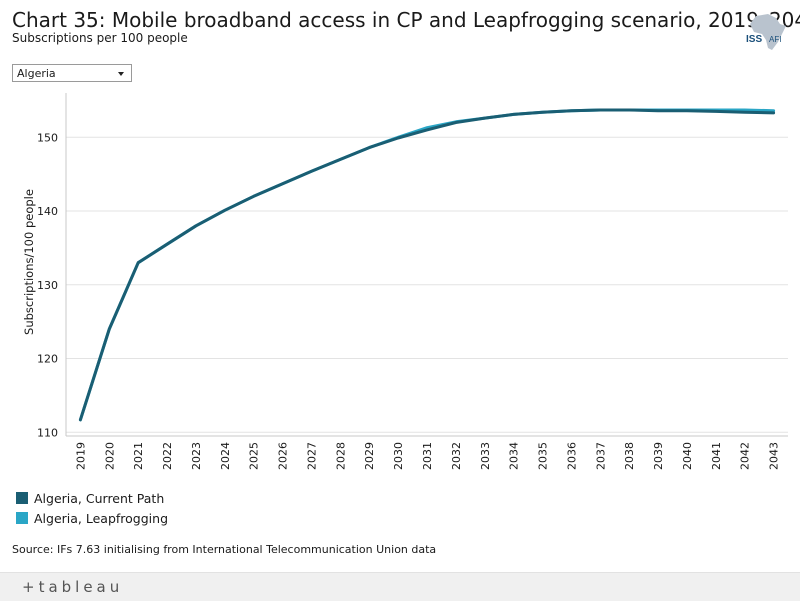 Image resolution: width=800 pixels, height=601 pixels. I want to click on africa-map-icon, so click(768, 32).